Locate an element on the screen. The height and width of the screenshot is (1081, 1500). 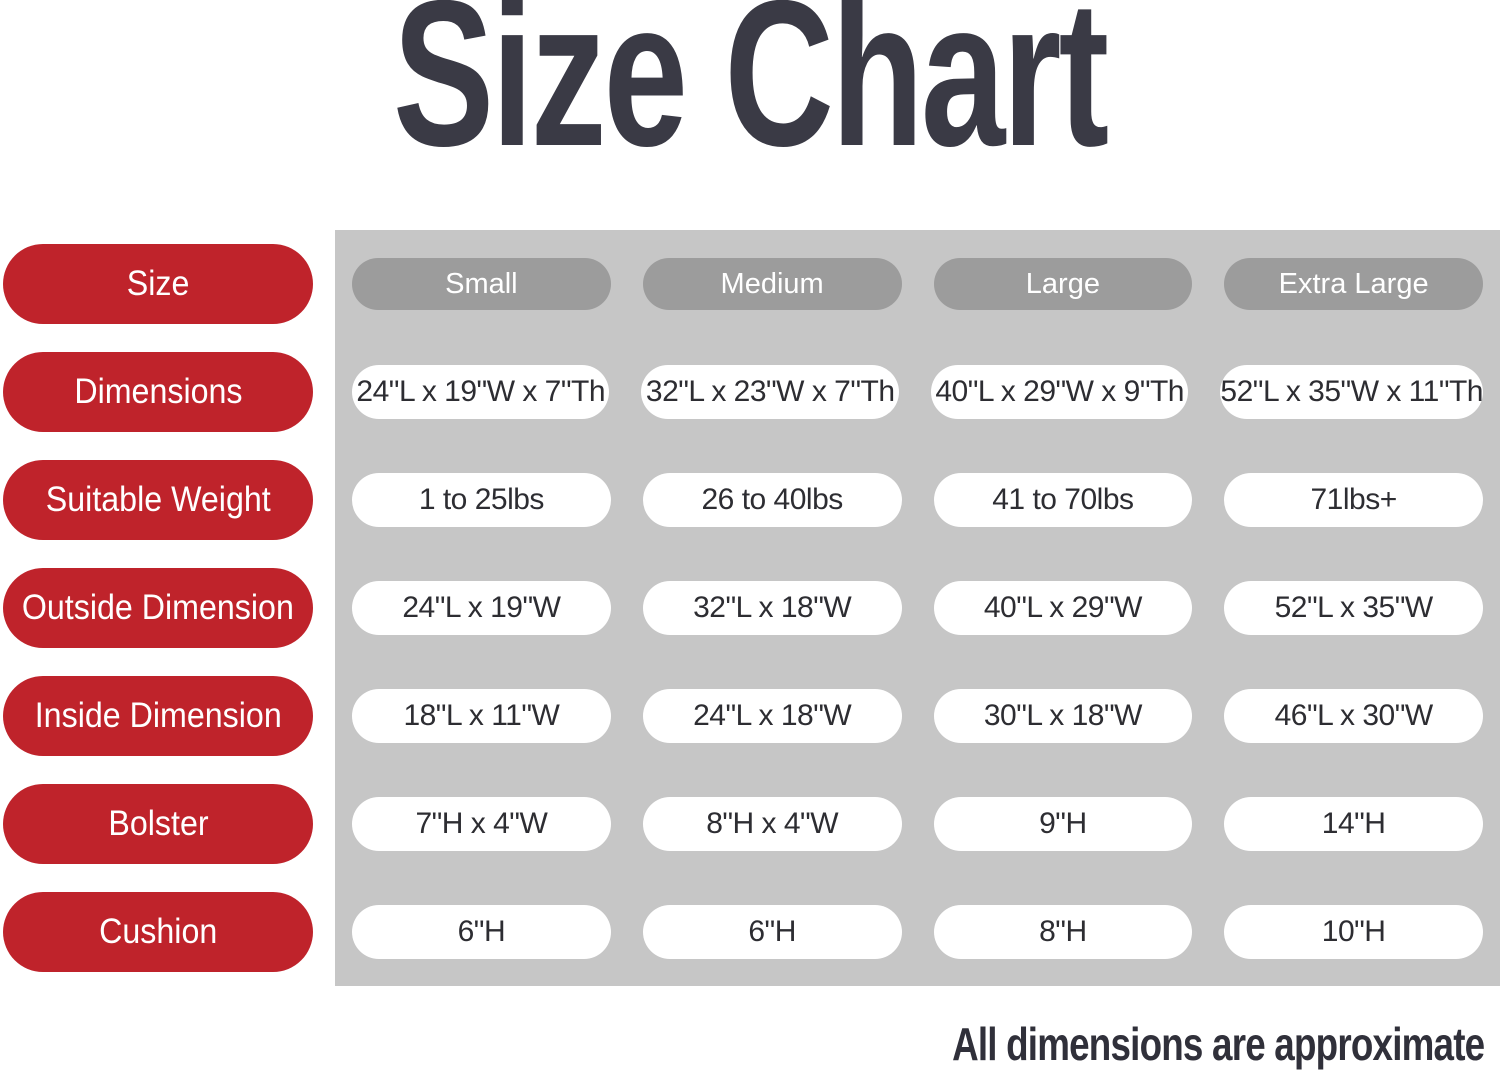
table-cell: 30"L x 18"W is located at coordinates (1063, 716).